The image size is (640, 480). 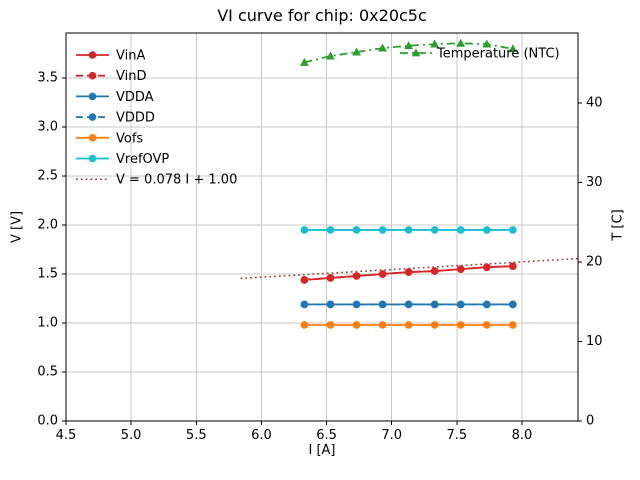 I want to click on tick-label: 20, so click(x=594, y=261).